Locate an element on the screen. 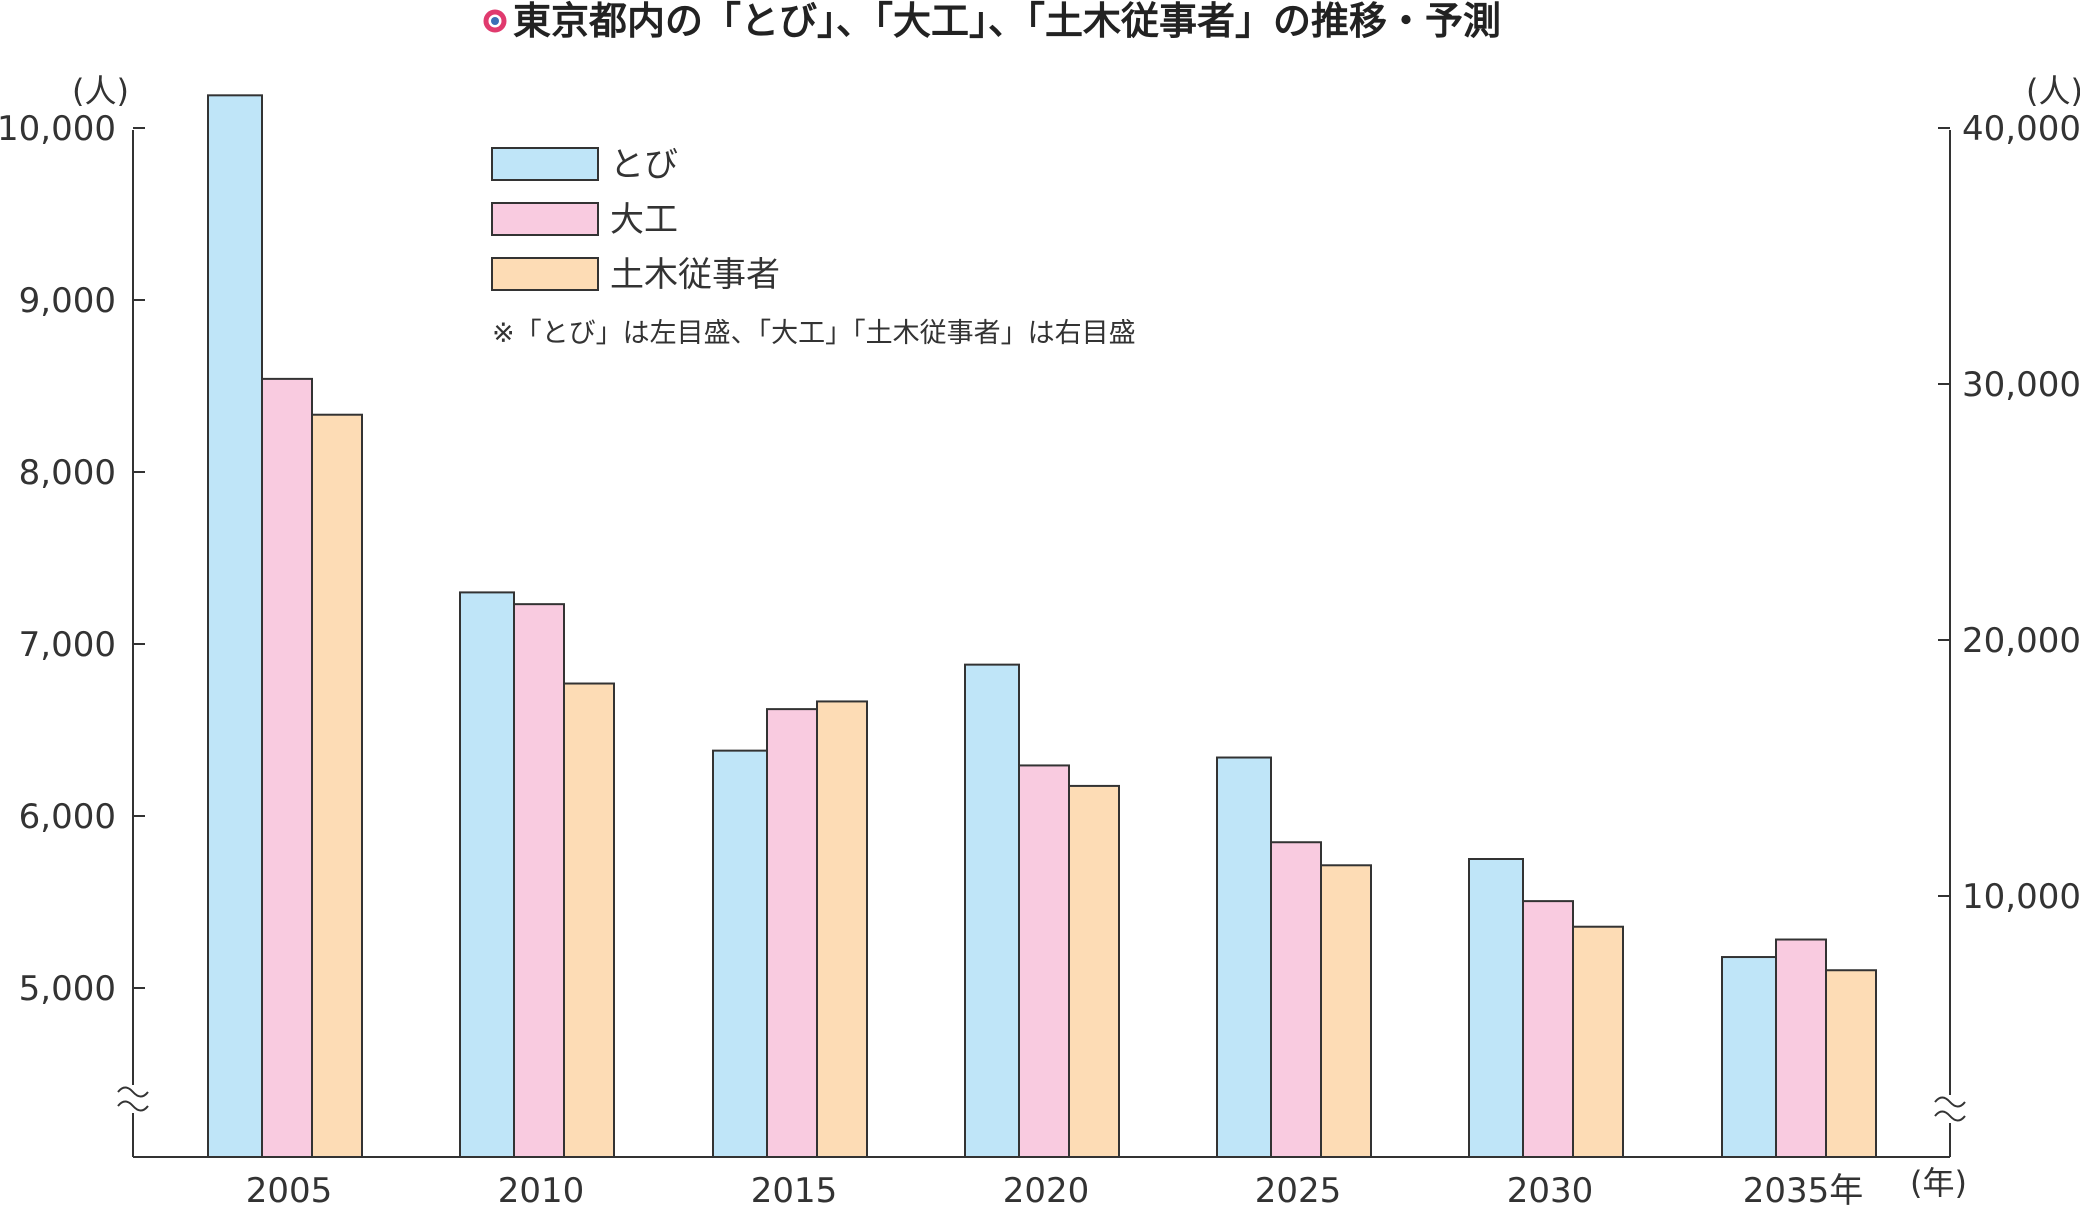  left-tick-label: 6,000 is located at coordinates (67, 817).